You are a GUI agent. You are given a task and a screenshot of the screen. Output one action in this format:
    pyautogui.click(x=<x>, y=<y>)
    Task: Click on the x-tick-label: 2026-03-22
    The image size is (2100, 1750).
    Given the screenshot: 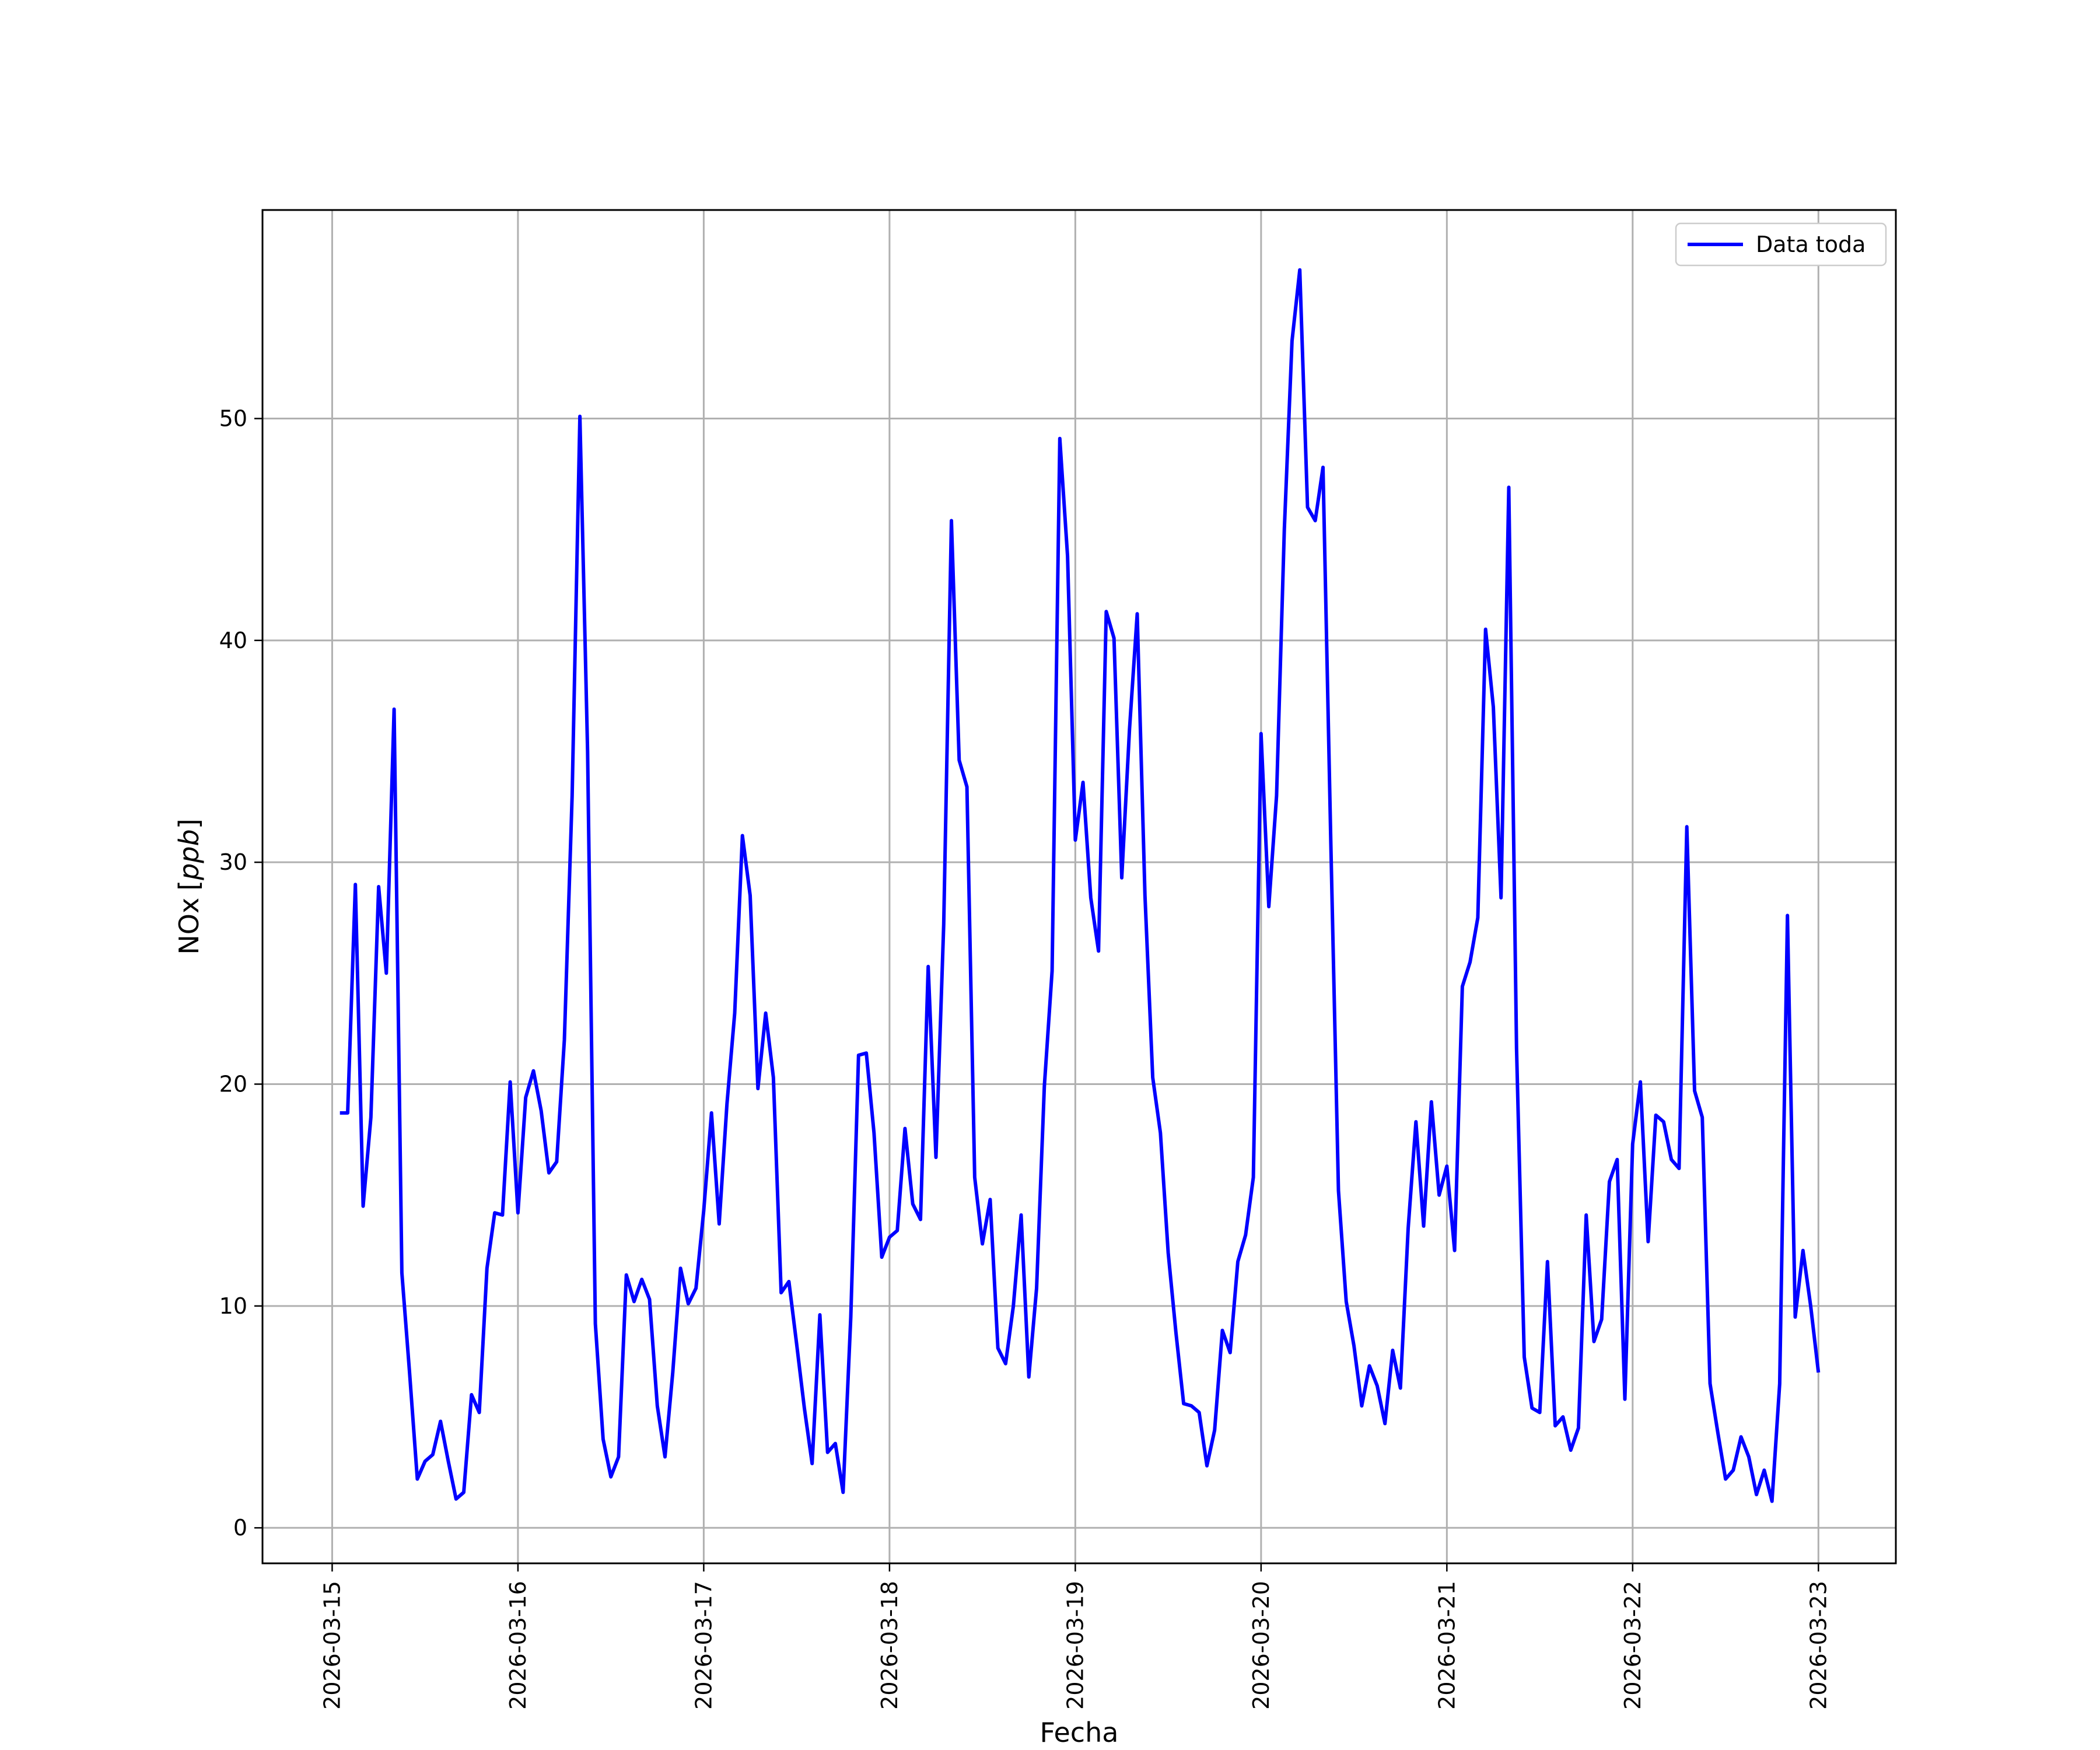 What is the action you would take?
    pyautogui.click(x=1633, y=1645)
    